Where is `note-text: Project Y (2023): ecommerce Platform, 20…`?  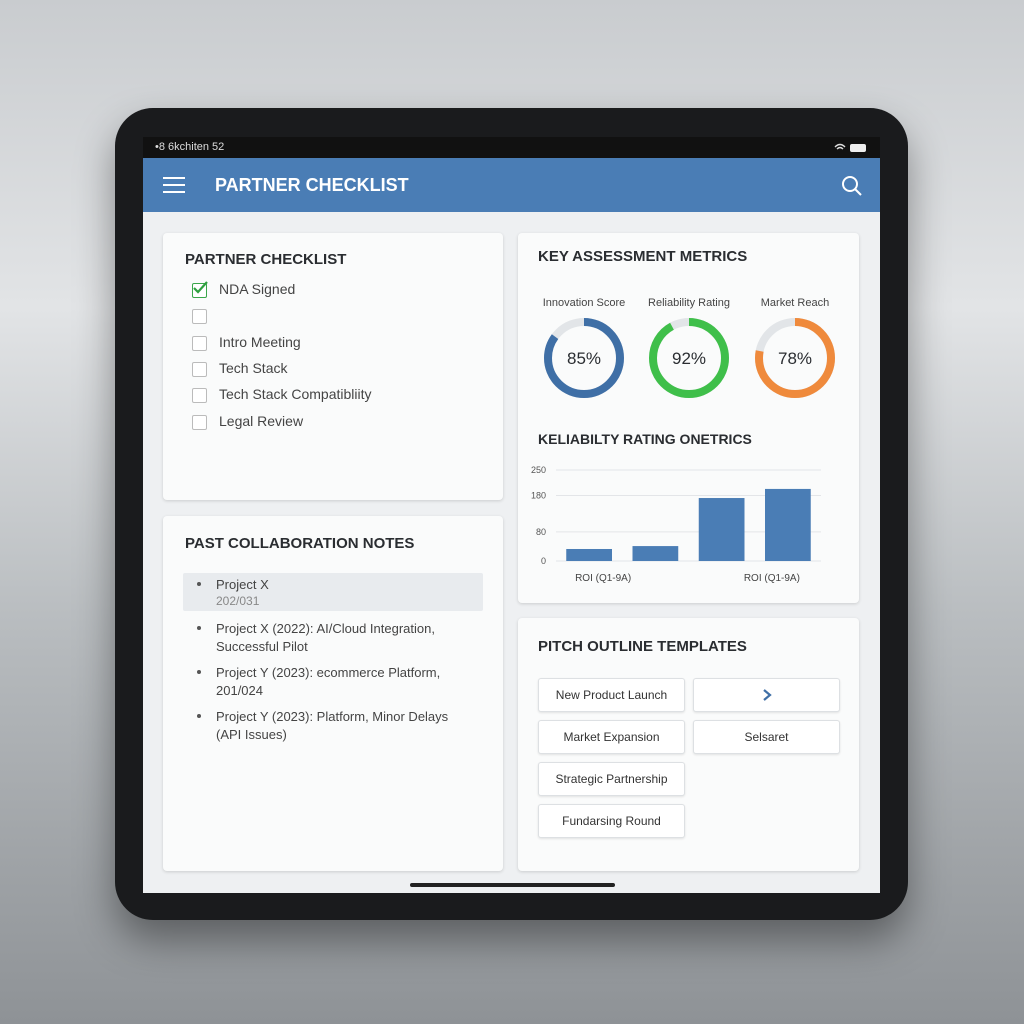
note-text: Project Y (2023): ecommerce Platform, 20… is located at coordinates (328, 681).